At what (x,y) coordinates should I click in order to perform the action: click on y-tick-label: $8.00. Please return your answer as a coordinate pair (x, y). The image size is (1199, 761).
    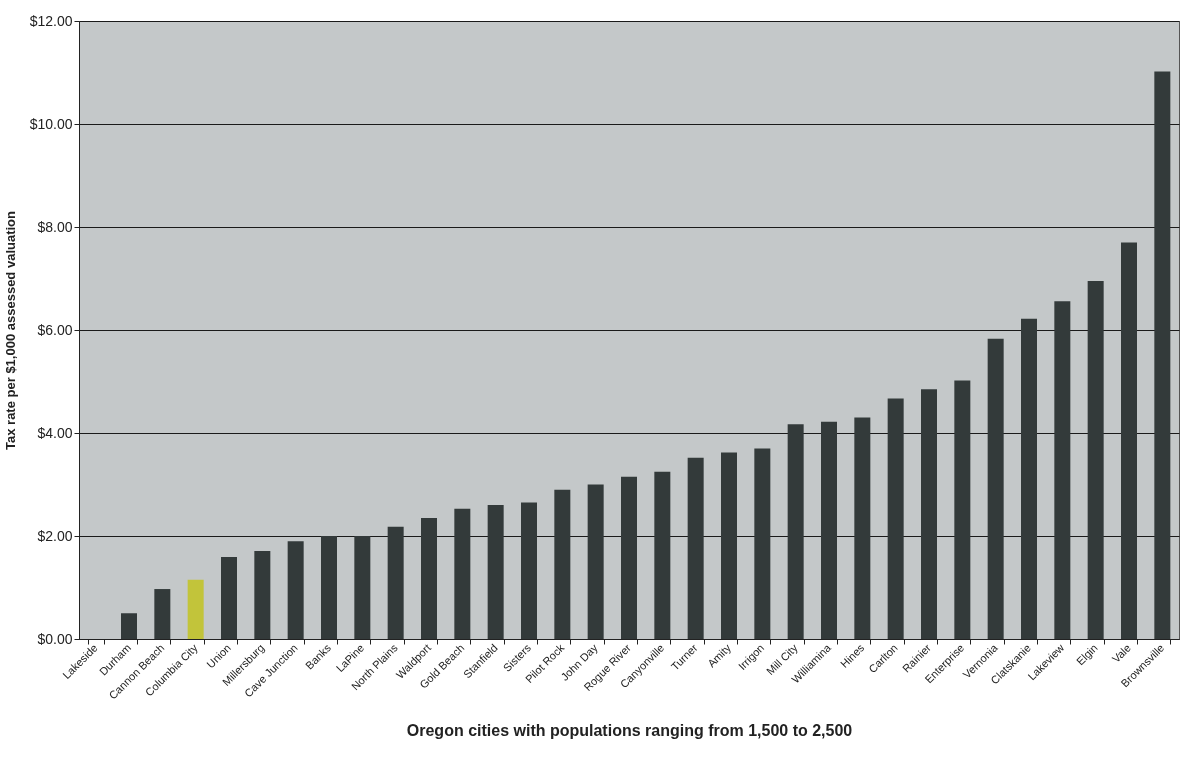
    Looking at the image, I should click on (55, 226).